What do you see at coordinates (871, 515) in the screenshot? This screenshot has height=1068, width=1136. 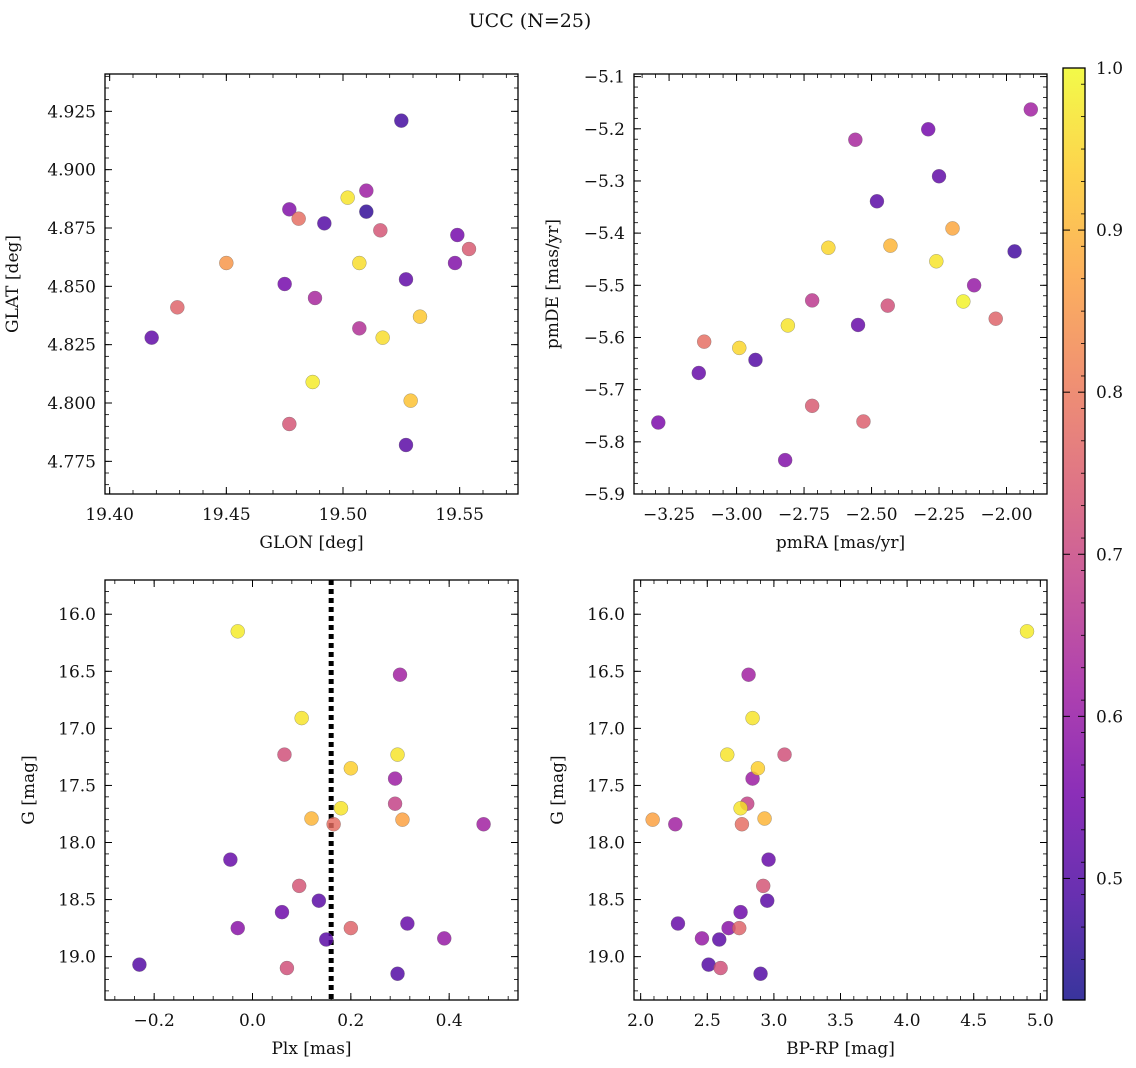 I see `x-tick-label: −2.50` at bounding box center [871, 515].